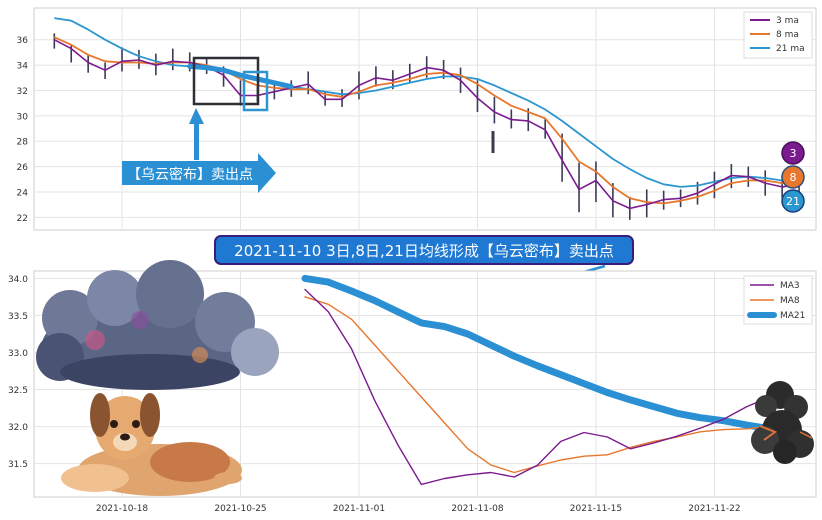  What do you see at coordinates (714, 509) in the screenshot?
I see `bottom-x-tick-5: 2021-11-22` at bounding box center [714, 509].